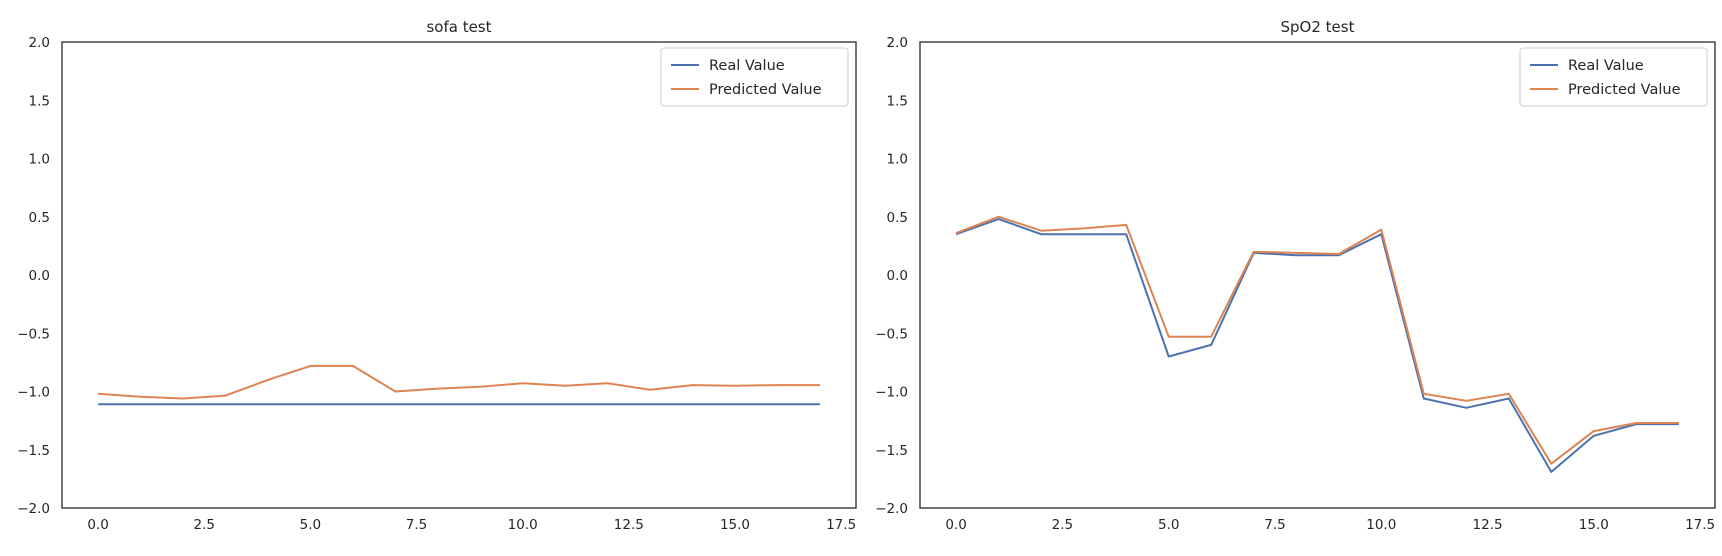  What do you see at coordinates (458, 27) in the screenshot?
I see `chart-title: sofa test` at bounding box center [458, 27].